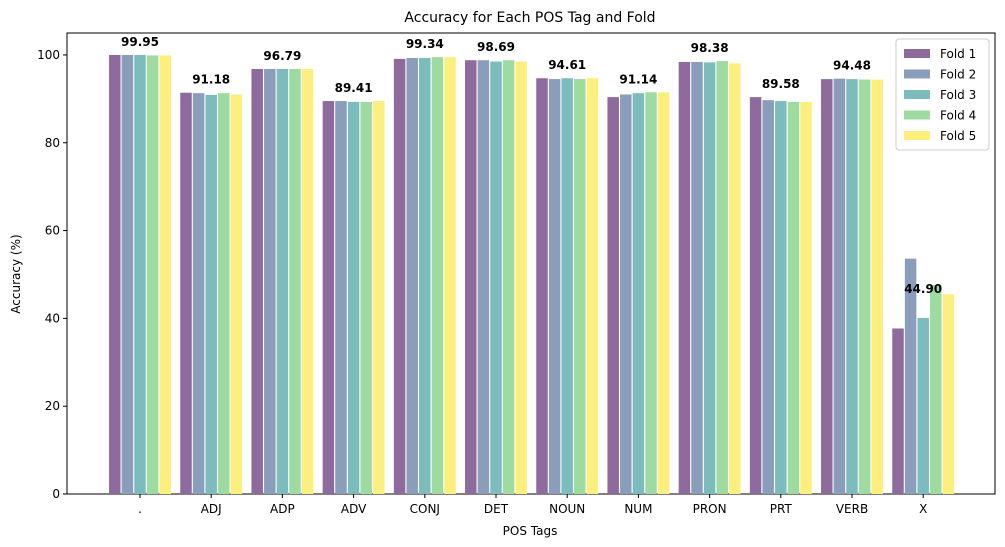  Describe the element at coordinates (781, 84) in the screenshot. I see `average-label: 89.58` at that location.